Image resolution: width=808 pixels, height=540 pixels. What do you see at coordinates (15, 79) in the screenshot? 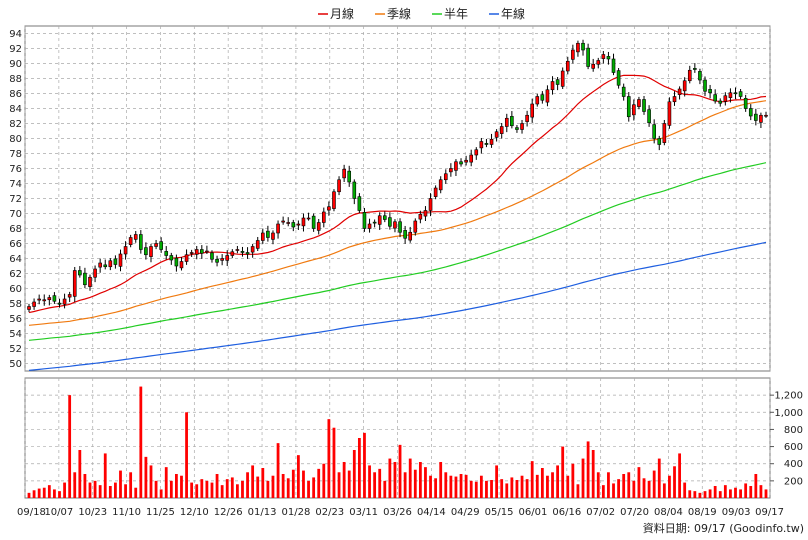
I see `price-tick-label: 88` at bounding box center [15, 79].